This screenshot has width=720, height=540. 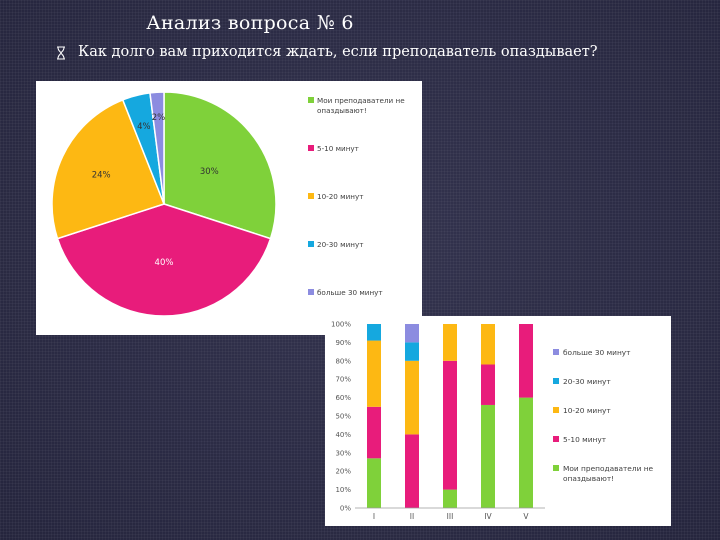 What do you see at coordinates (343, 361) in the screenshot?
I see `y-tick-label-8: 80%` at bounding box center [343, 361].